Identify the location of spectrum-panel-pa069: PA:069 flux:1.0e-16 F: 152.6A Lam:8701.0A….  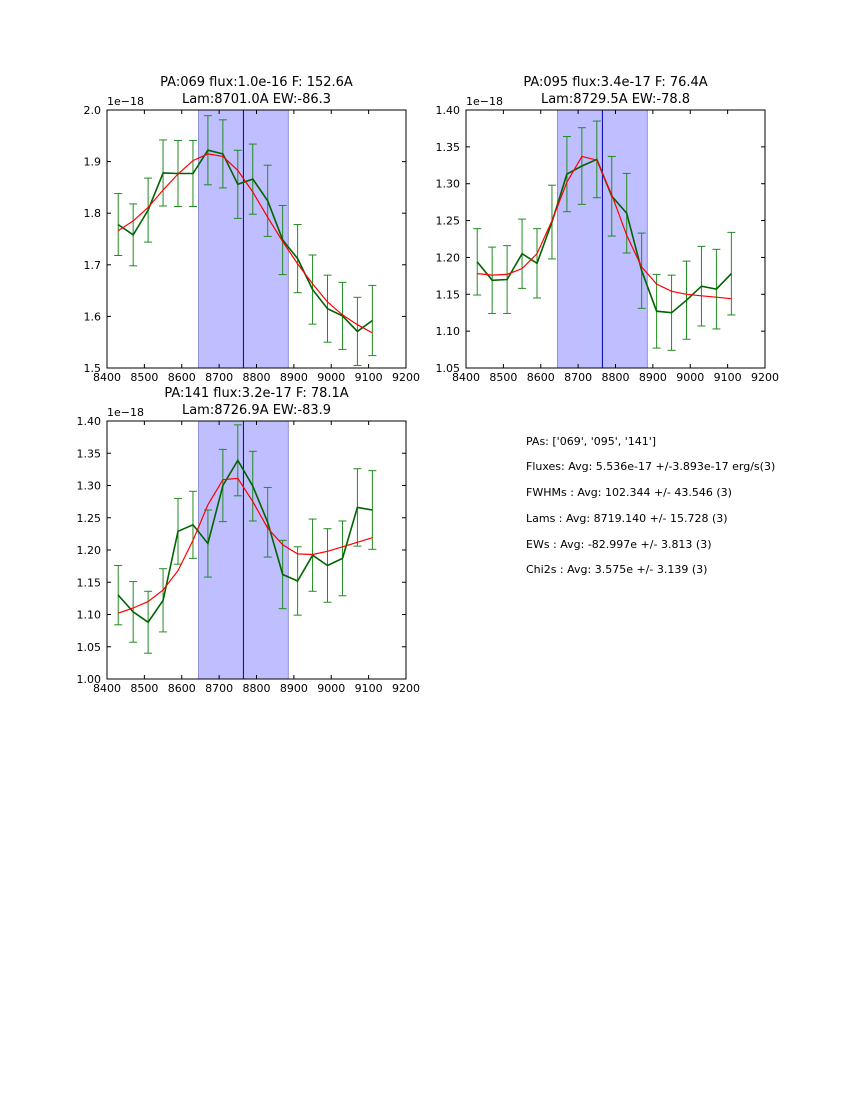
(252, 229).